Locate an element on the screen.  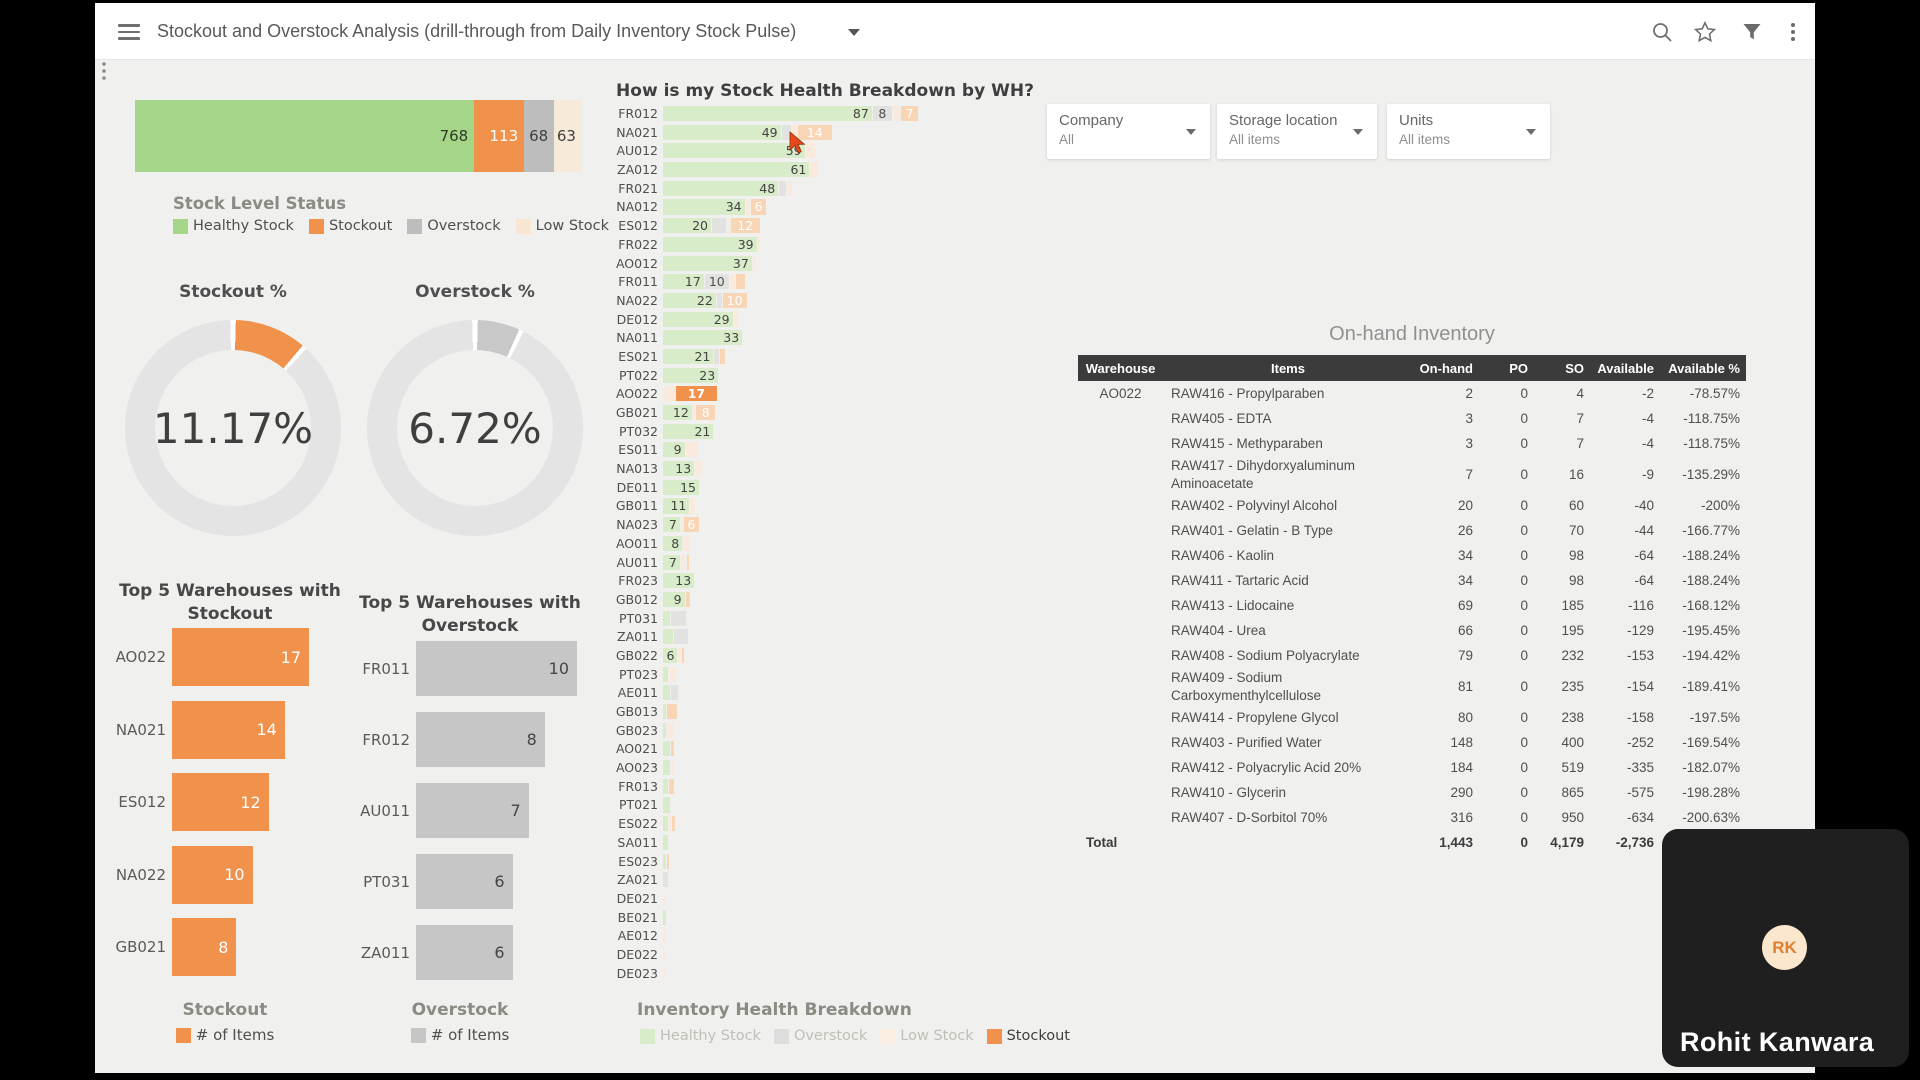
stockout-segment: 10 is located at coordinates (734, 300).